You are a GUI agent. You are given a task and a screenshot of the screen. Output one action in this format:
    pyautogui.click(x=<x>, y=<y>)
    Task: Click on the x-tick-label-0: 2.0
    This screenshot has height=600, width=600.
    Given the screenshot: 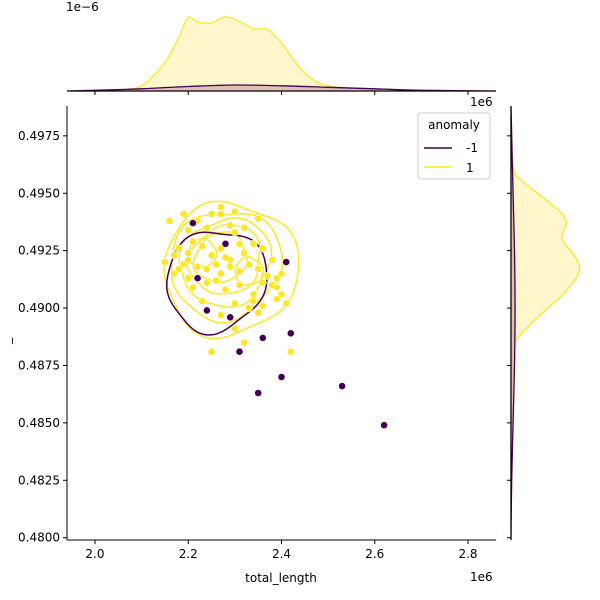 What is the action you would take?
    pyautogui.click(x=94, y=554)
    